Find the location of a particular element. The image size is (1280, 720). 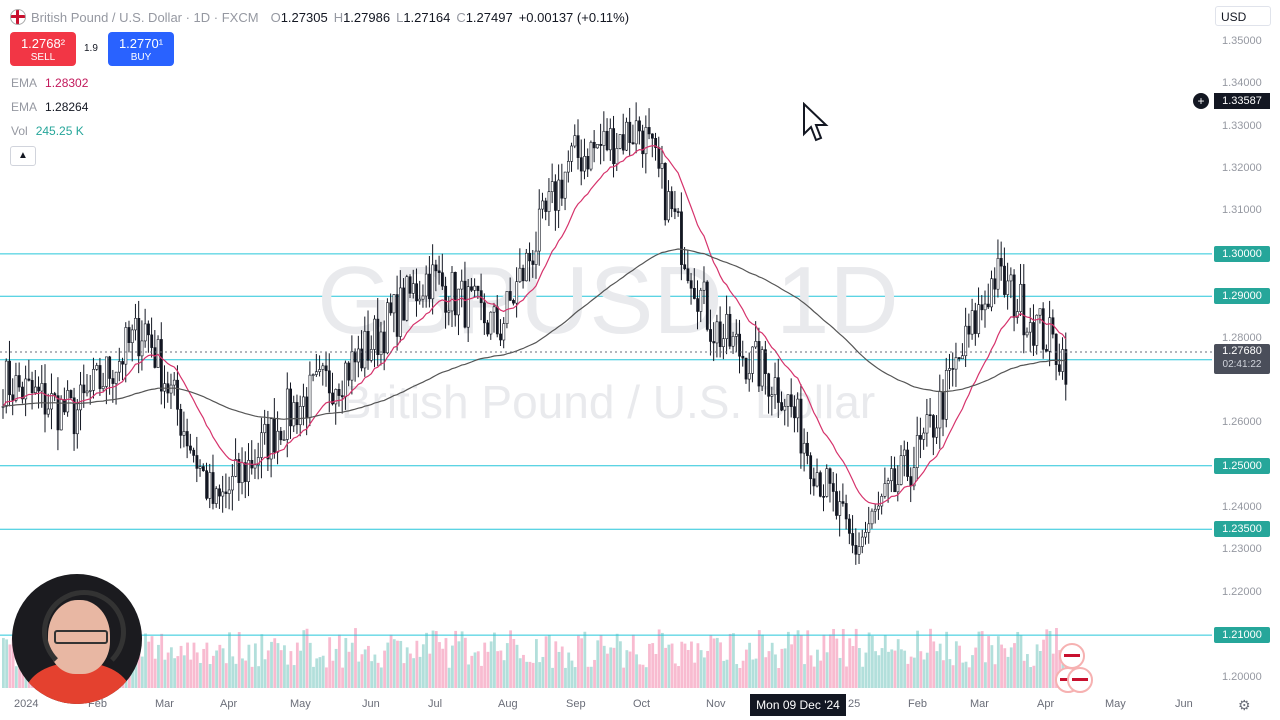

buy-button: 1.2770¹ BUY is located at coordinates (141, 49).